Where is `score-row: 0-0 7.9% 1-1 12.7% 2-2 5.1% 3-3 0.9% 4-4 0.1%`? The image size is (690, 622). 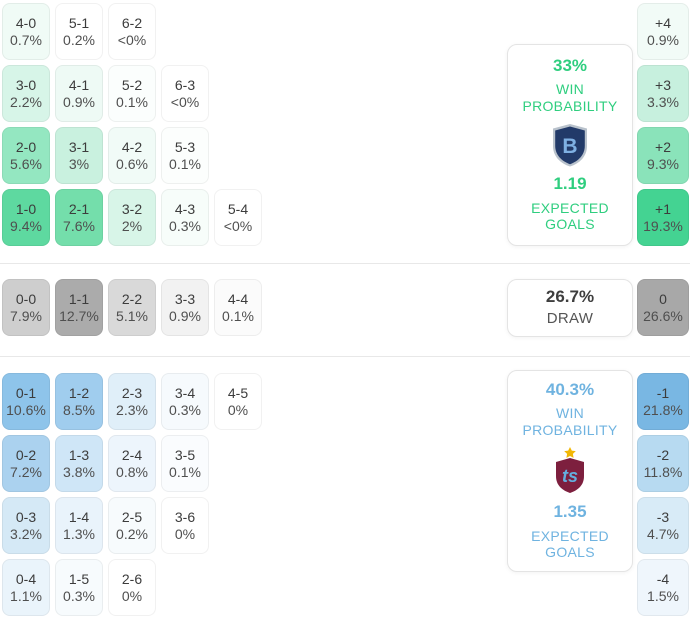
score-row: 0-0 7.9% 1-1 12.7% 2-2 5.1% 3-3 0.9% 4-4 0.1% is located at coordinates (132, 307).